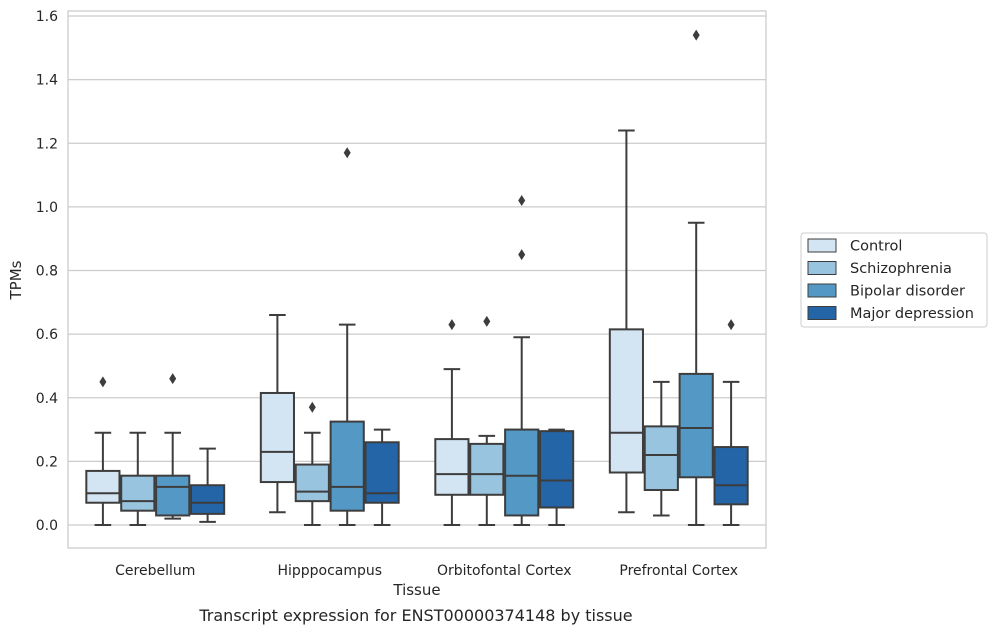 This screenshot has width=997, height=635. Describe the element at coordinates (47, 144) in the screenshot. I see `y-tick-label: 1.2` at that location.